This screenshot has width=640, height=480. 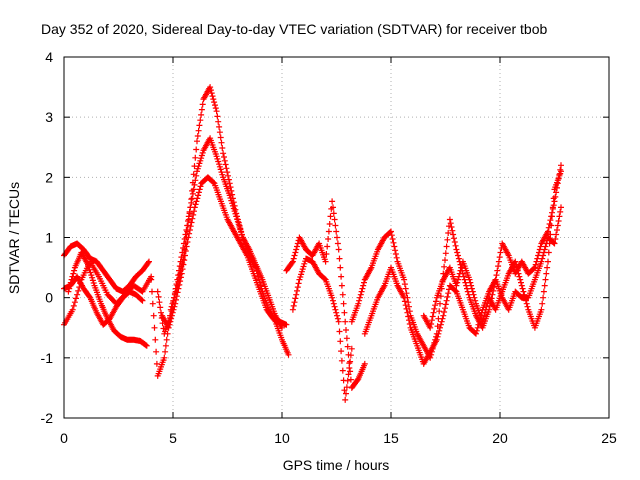 I want to click on x-tick-label: 25, so click(x=609, y=438).